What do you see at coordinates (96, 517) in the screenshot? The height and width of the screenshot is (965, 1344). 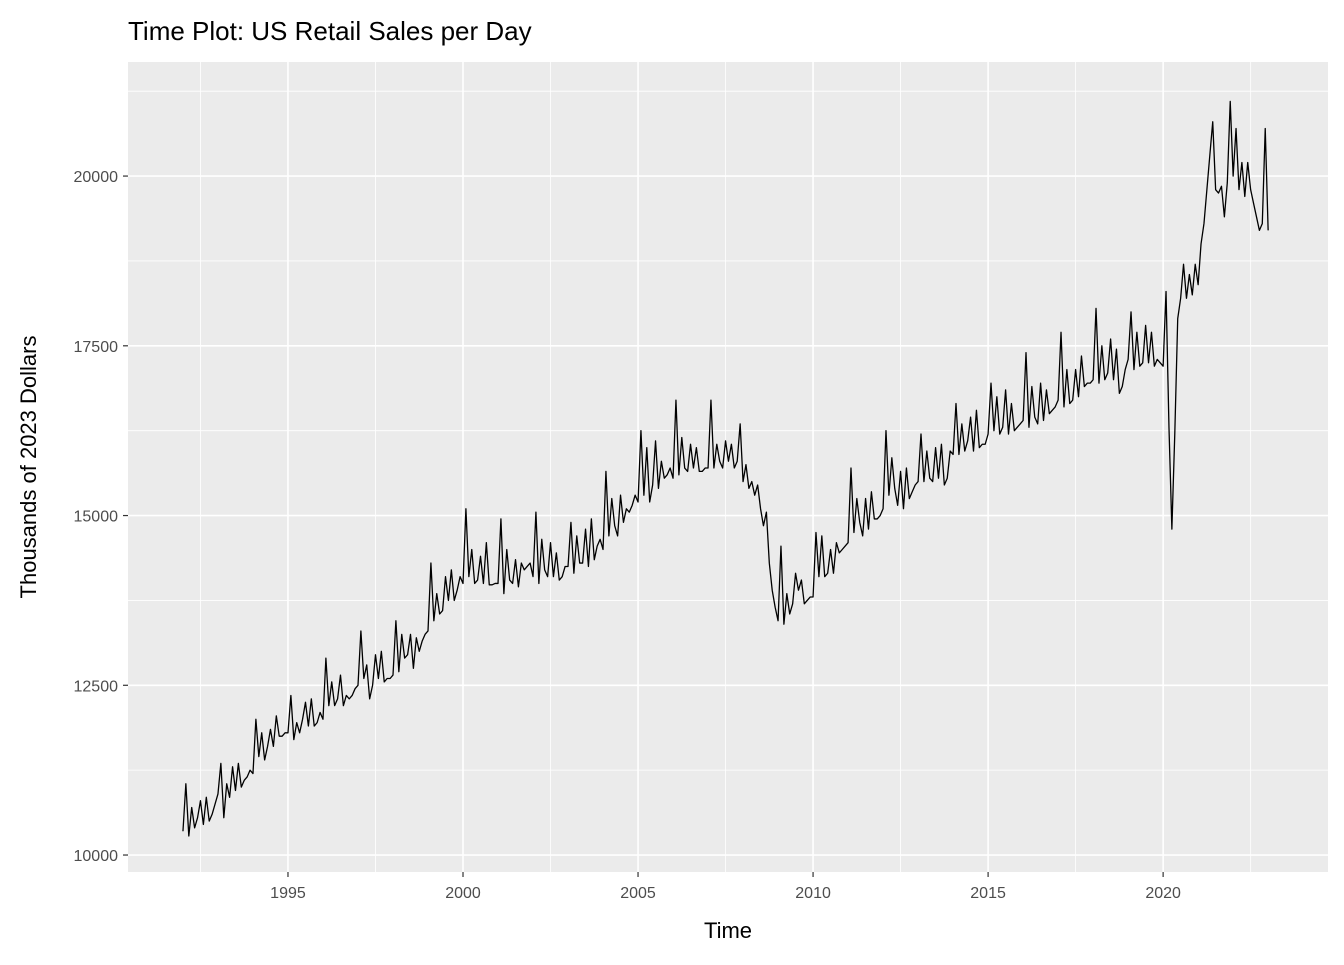 I see `y-tick-label: 15000` at bounding box center [96, 517].